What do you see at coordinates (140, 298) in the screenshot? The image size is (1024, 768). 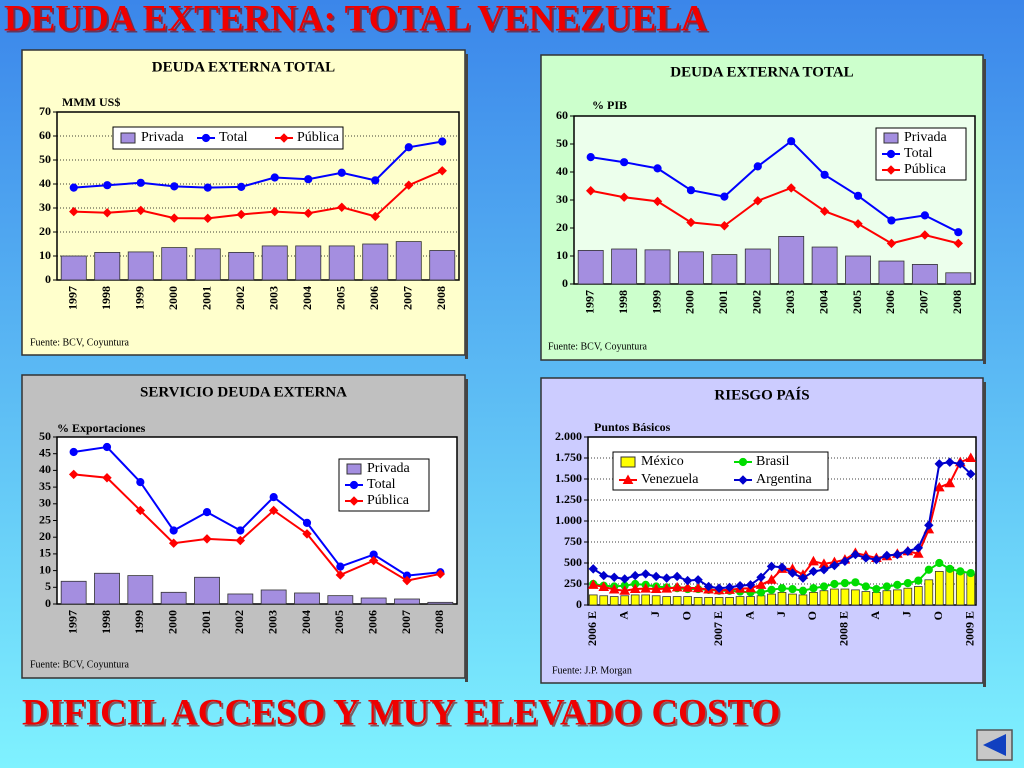 I see `x-tick-label: 1999` at bounding box center [140, 298].